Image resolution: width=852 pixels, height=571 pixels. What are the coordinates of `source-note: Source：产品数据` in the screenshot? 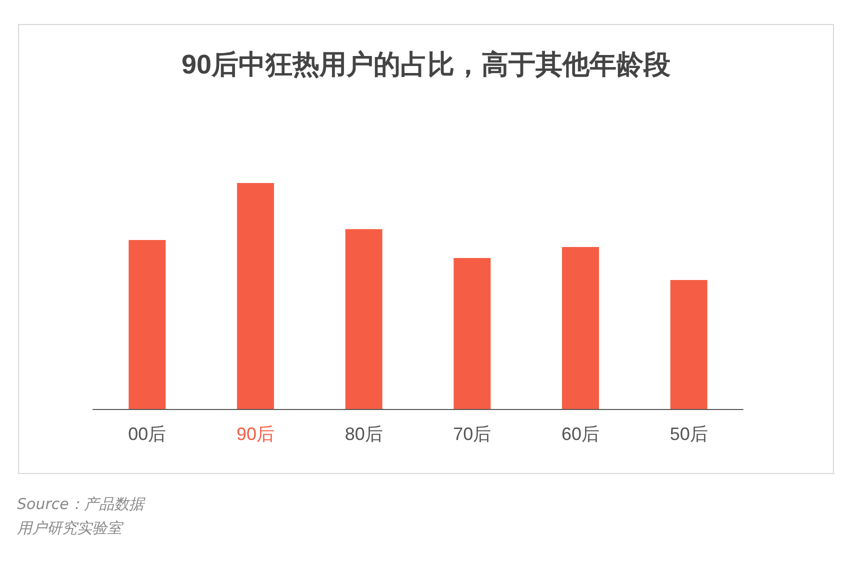 It's located at (80, 504).